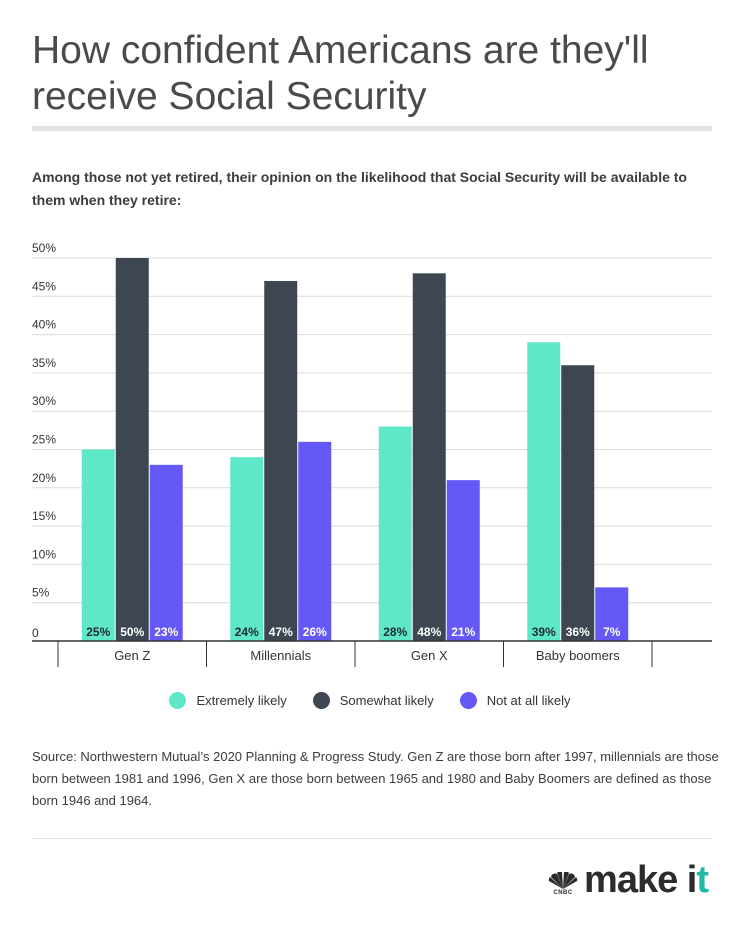 The height and width of the screenshot is (925, 740). Describe the element at coordinates (544, 632) in the screenshot. I see `bar-data-label: 39%` at that location.